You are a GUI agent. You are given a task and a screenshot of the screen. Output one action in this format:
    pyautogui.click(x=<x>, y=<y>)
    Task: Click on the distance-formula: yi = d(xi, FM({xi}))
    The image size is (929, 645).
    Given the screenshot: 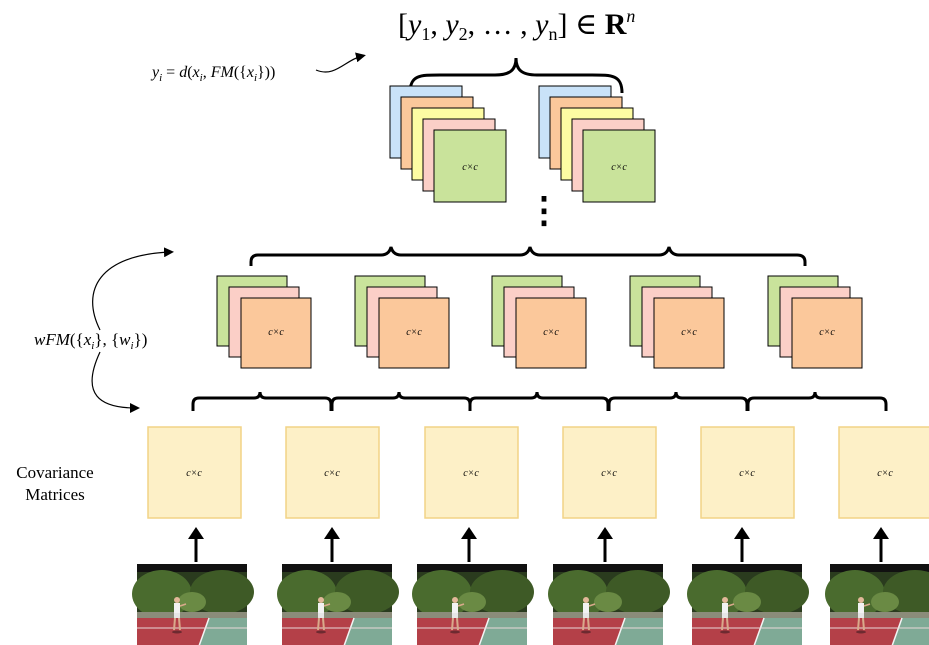 What is the action you would take?
    pyautogui.click(x=212, y=74)
    